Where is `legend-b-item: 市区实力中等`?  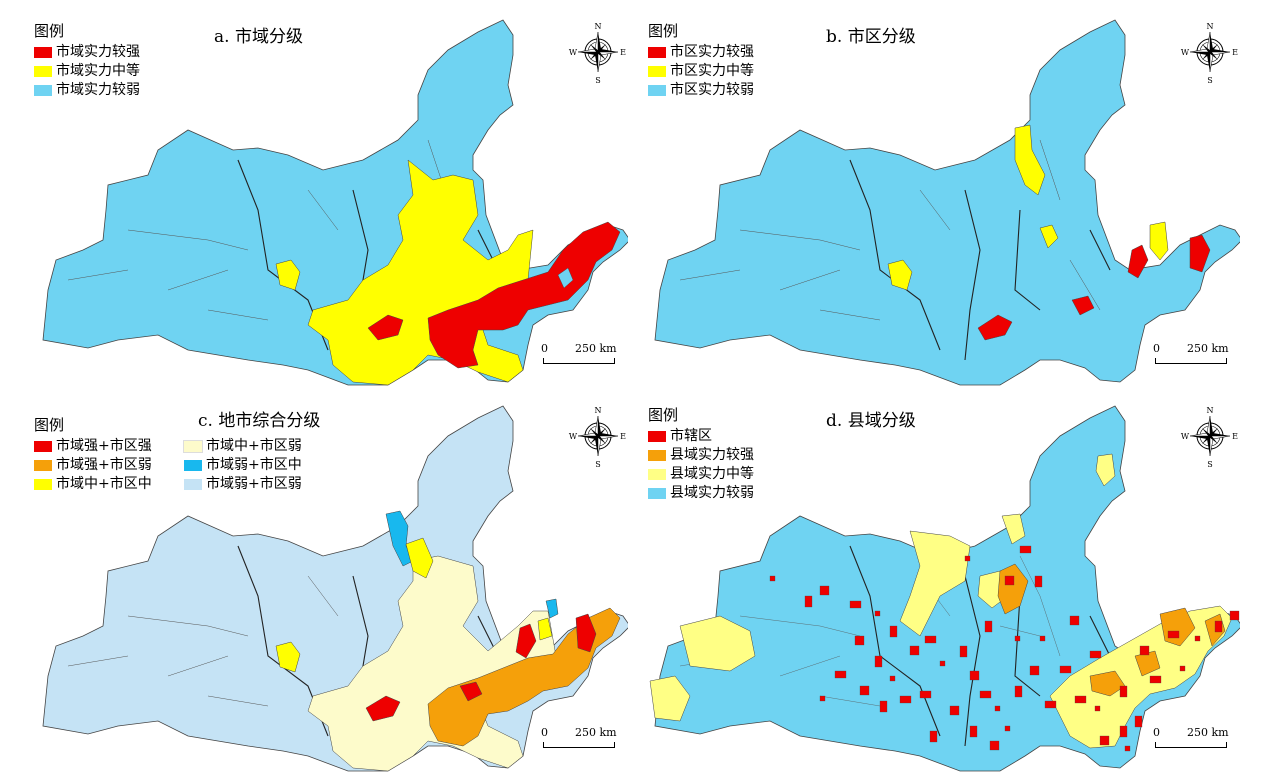
legend-b-item: 市区实力中等 is located at coordinates (701, 71).